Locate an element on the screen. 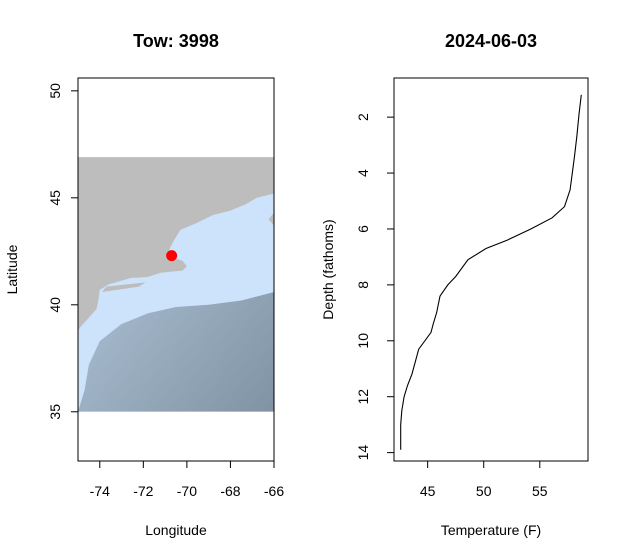 The height and width of the screenshot is (560, 629). map-x-tick-label: -70 is located at coordinates (187, 491).